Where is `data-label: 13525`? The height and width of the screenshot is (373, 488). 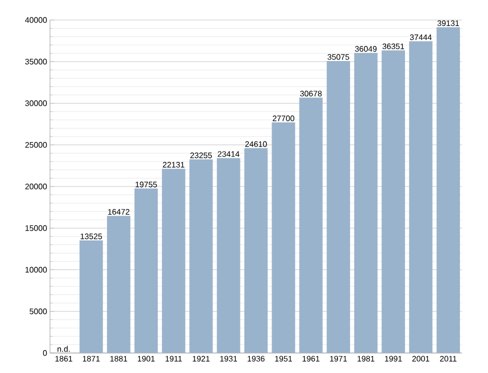
data-label: 13525 is located at coordinates (91, 237).